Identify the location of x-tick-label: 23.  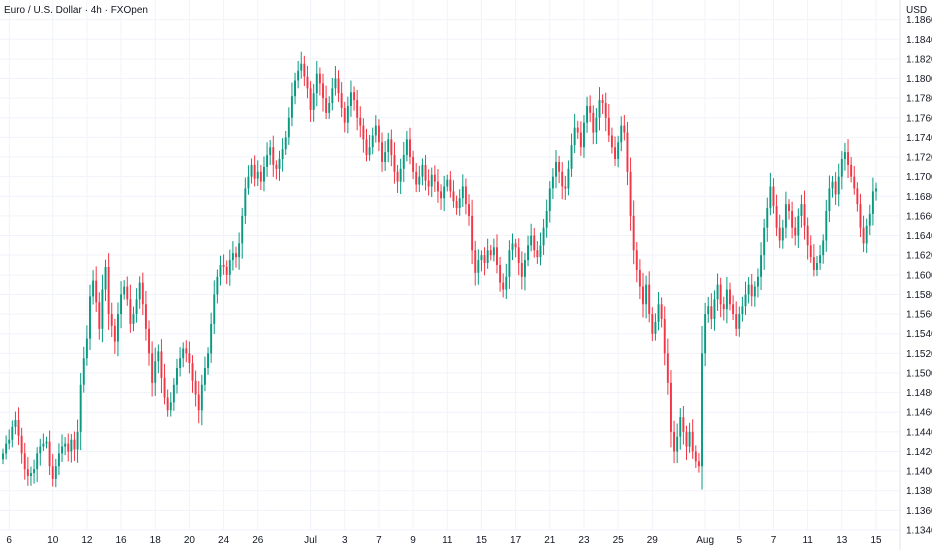
(584, 540).